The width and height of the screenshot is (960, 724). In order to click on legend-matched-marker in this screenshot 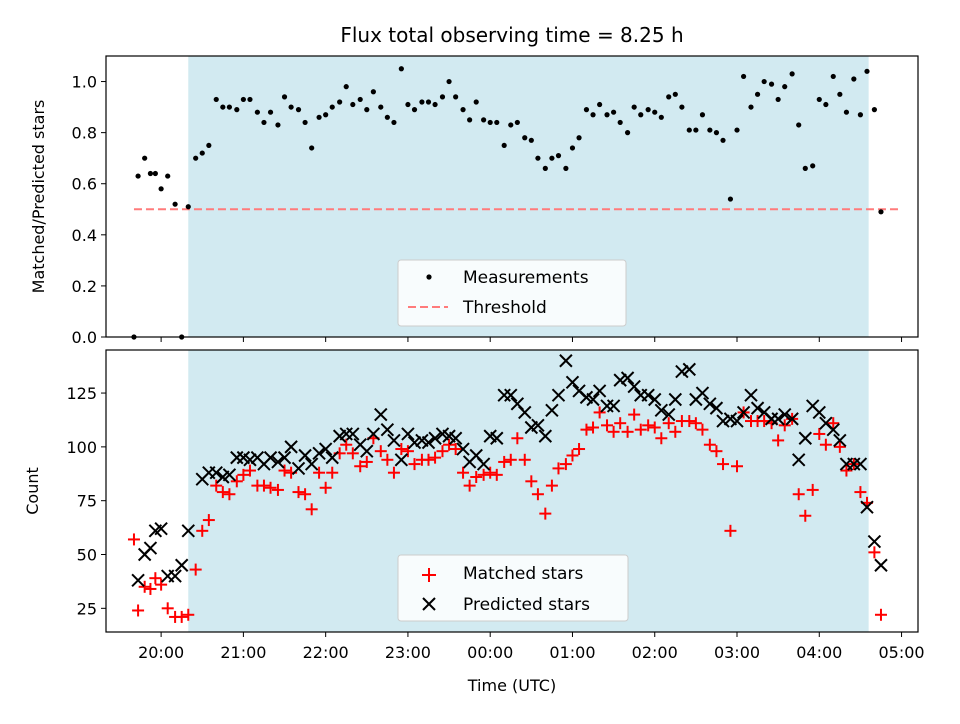, I will do `click(429, 575)`.